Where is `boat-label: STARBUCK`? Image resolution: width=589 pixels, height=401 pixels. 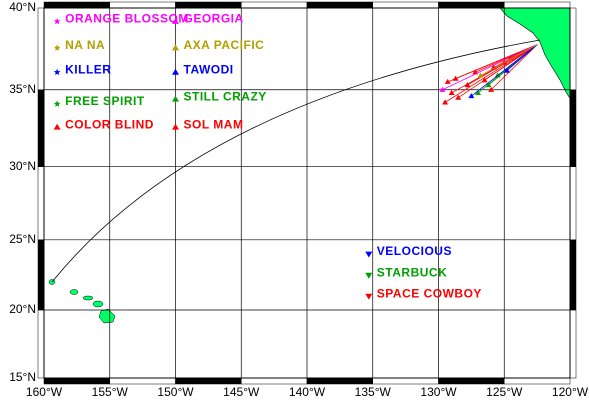
boat-label: STARBUCK is located at coordinates (412, 272).